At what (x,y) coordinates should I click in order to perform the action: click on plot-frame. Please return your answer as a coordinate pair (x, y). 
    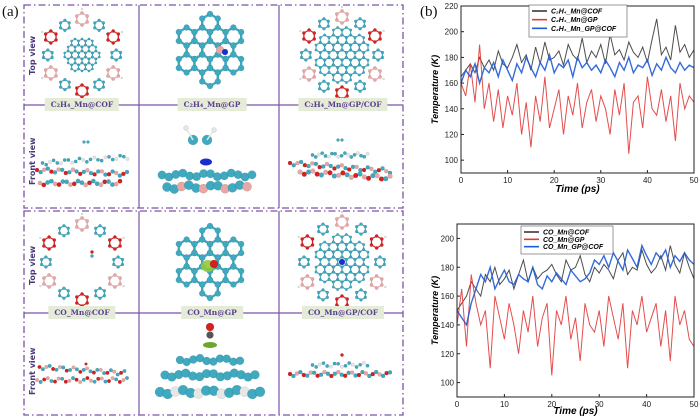
    Looking at the image, I should click on (575, 310).